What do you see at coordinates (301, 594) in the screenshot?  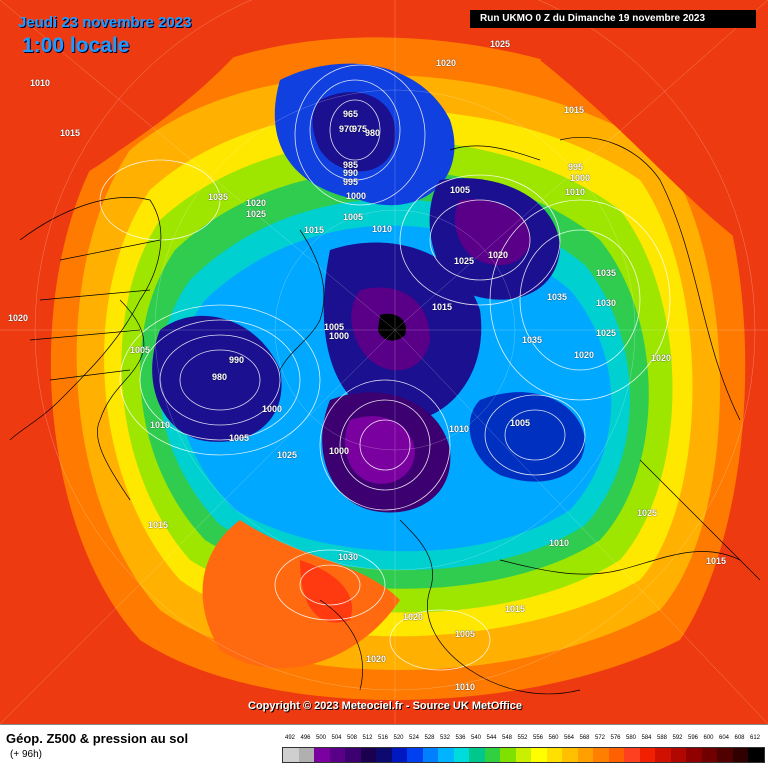 I see `warm-atlantic-ridge` at bounding box center [301, 594].